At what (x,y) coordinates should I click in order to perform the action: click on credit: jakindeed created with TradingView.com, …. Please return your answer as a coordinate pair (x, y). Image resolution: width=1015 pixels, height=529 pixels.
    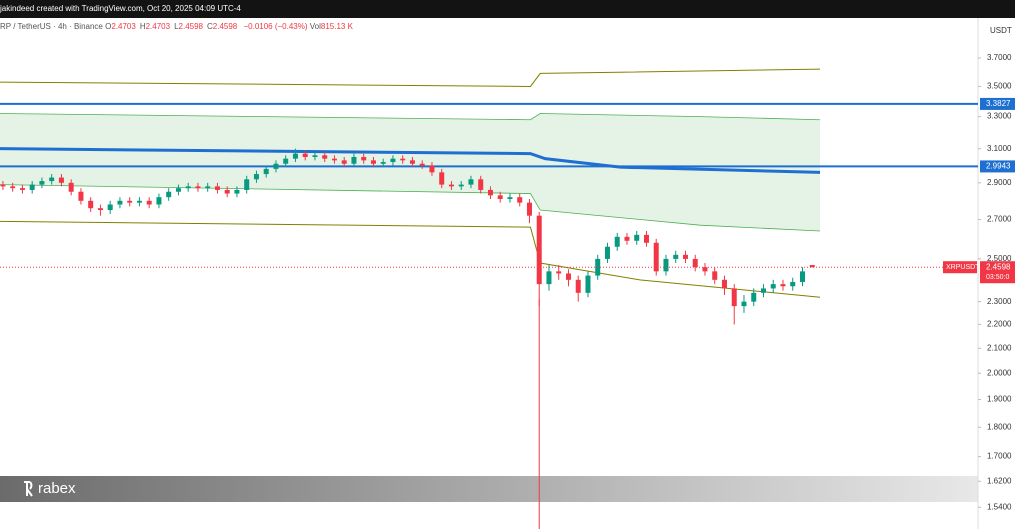
    Looking at the image, I should click on (120, 8).